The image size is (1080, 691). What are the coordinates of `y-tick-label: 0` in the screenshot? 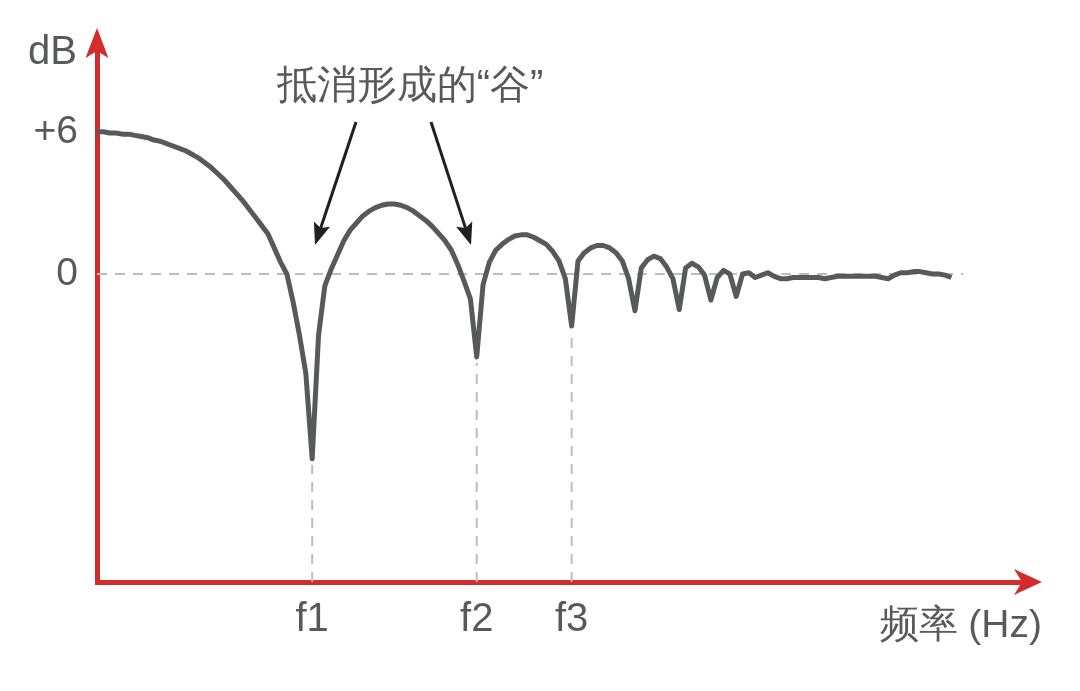 It's located at (67, 271).